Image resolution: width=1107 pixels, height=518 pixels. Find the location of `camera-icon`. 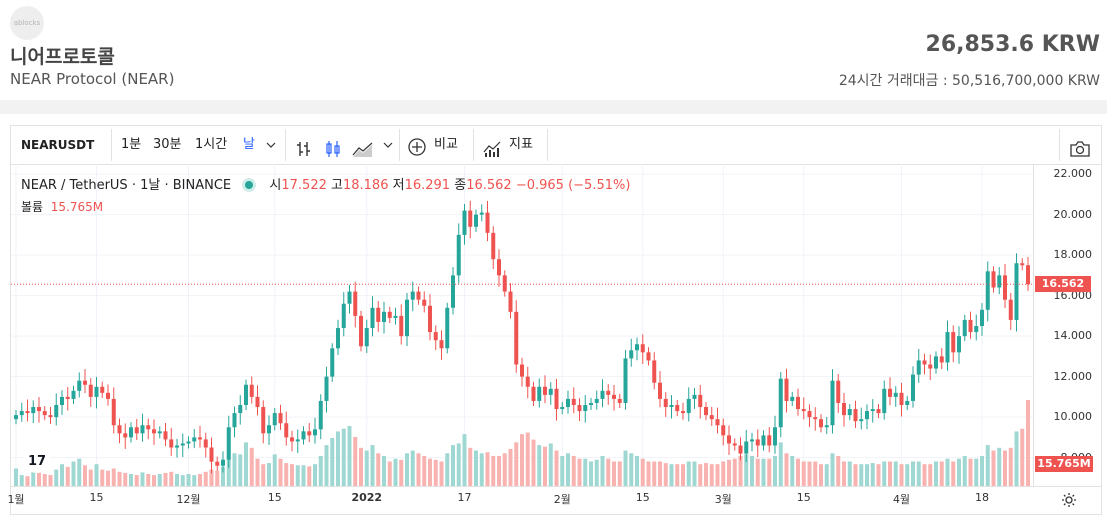

camera-icon is located at coordinates (1080, 146).